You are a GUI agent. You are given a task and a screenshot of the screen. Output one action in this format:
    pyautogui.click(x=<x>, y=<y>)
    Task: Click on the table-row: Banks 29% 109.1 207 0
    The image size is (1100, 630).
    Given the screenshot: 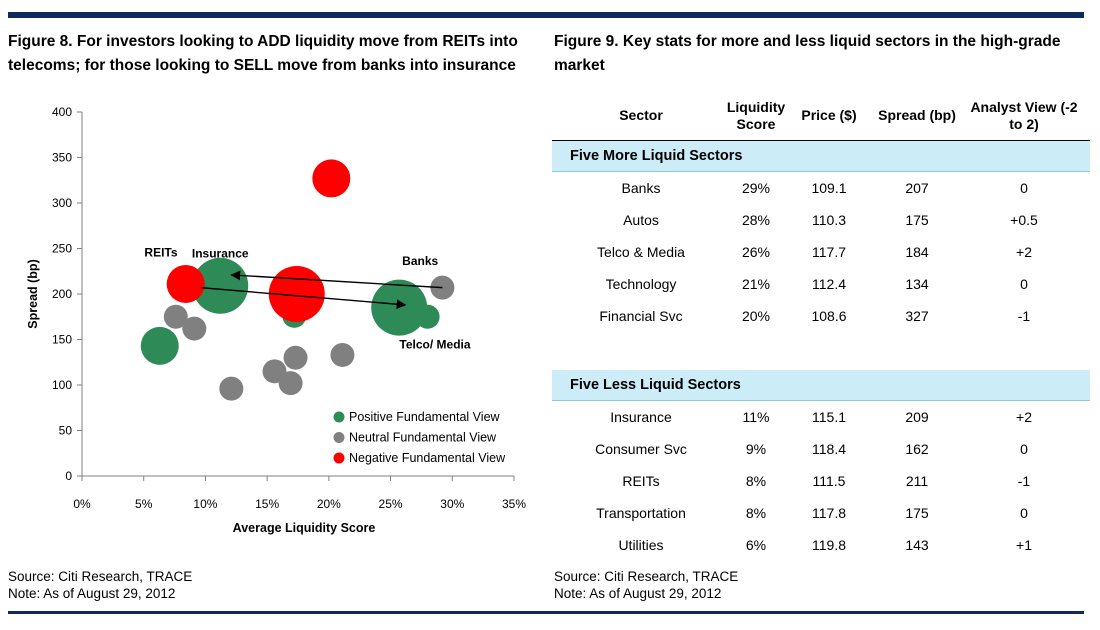 What is the action you would take?
    pyautogui.click(x=821, y=188)
    